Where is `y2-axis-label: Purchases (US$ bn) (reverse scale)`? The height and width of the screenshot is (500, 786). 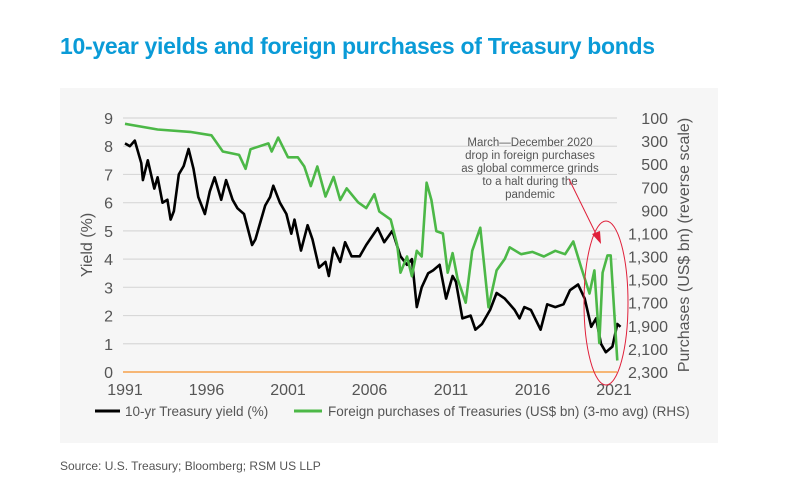 y2-axis-label: Purchases (US$ bn) (reverse scale) is located at coordinates (684, 245).